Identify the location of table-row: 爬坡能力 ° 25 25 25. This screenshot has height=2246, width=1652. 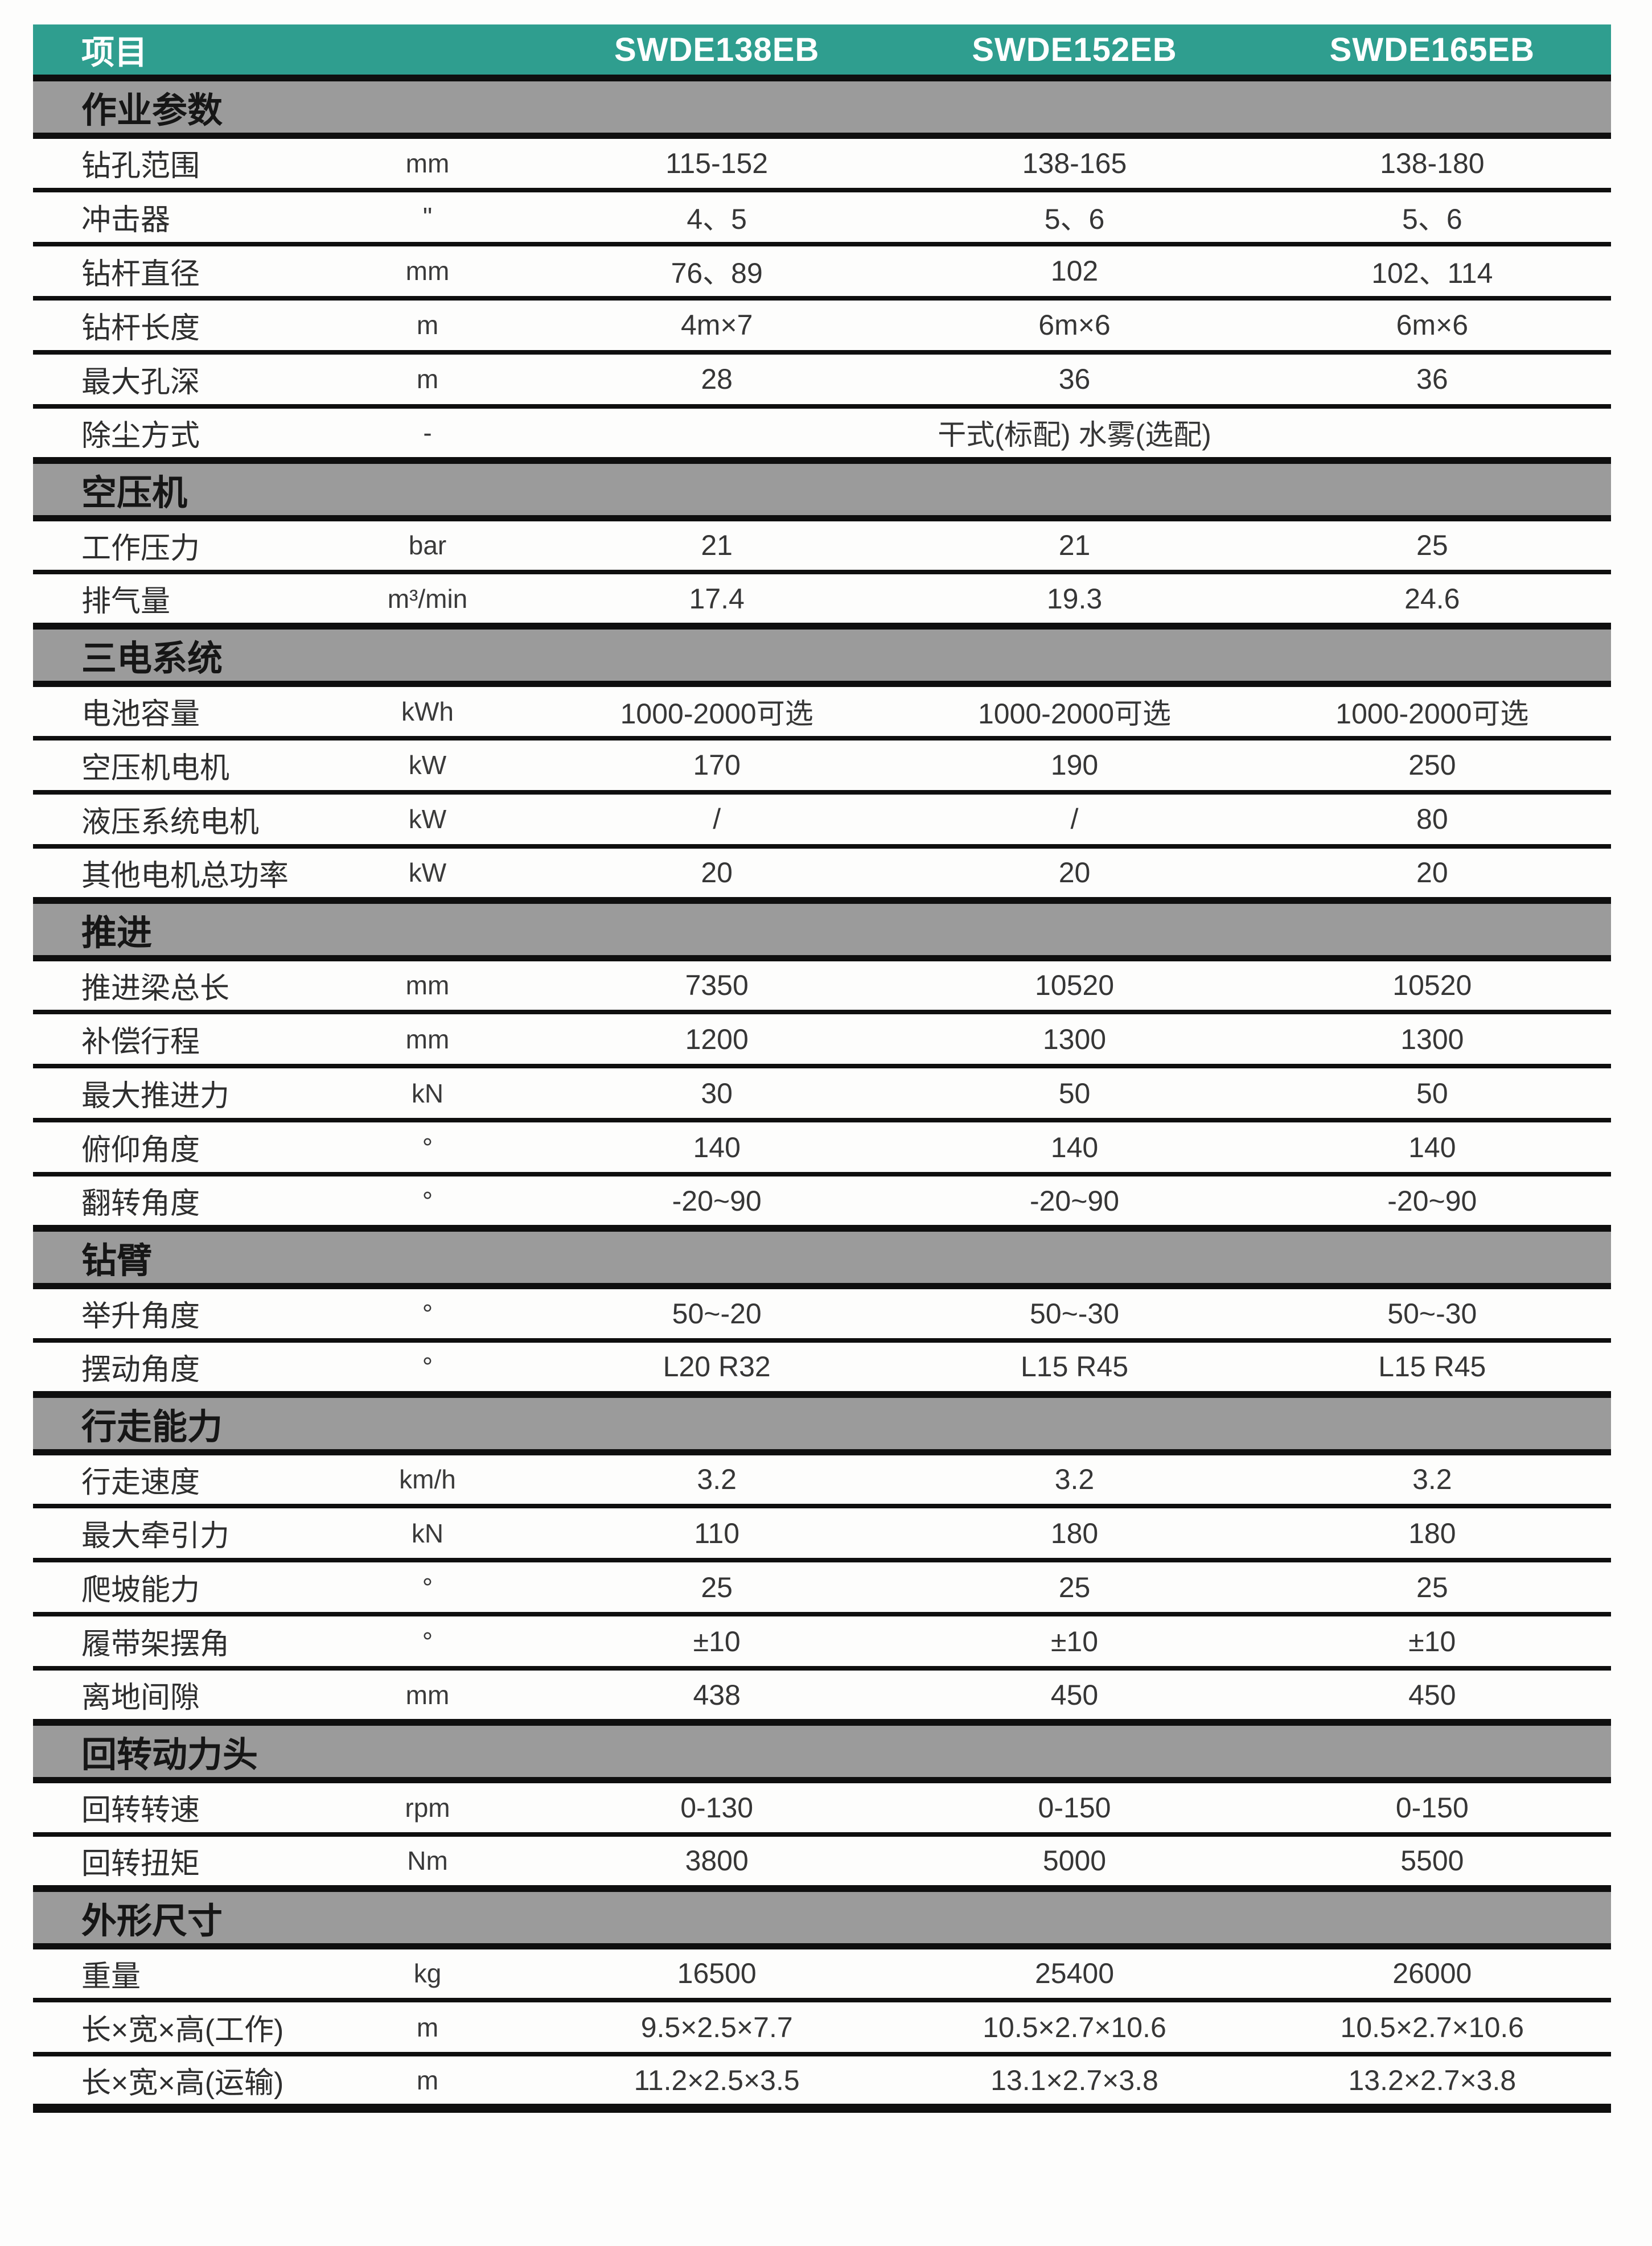
(822, 1588).